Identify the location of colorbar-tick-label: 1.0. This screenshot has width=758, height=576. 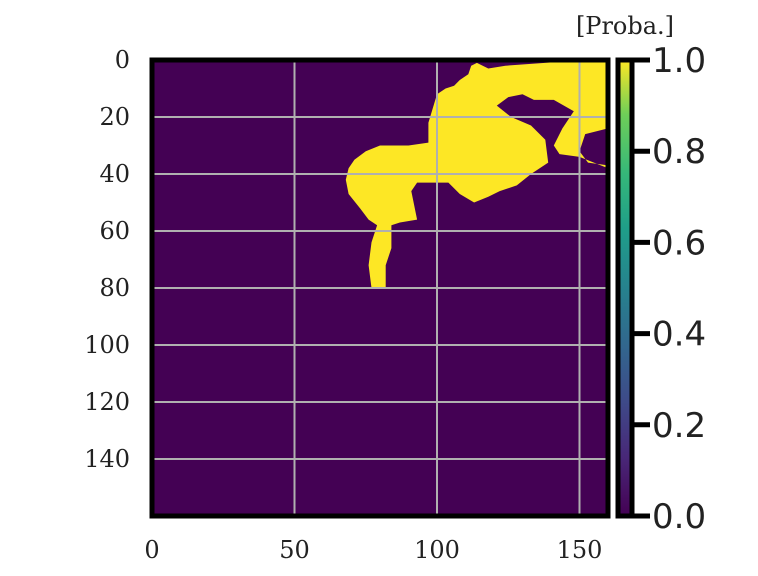
(679, 61).